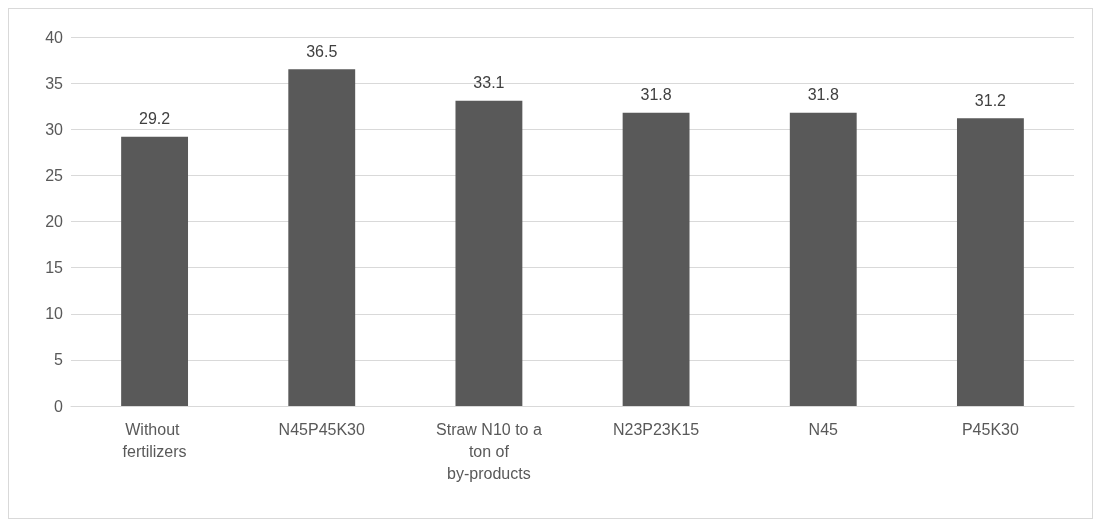 This screenshot has height=527, width=1101. What do you see at coordinates (54, 314) in the screenshot?
I see `y-tick-label: 10` at bounding box center [54, 314].